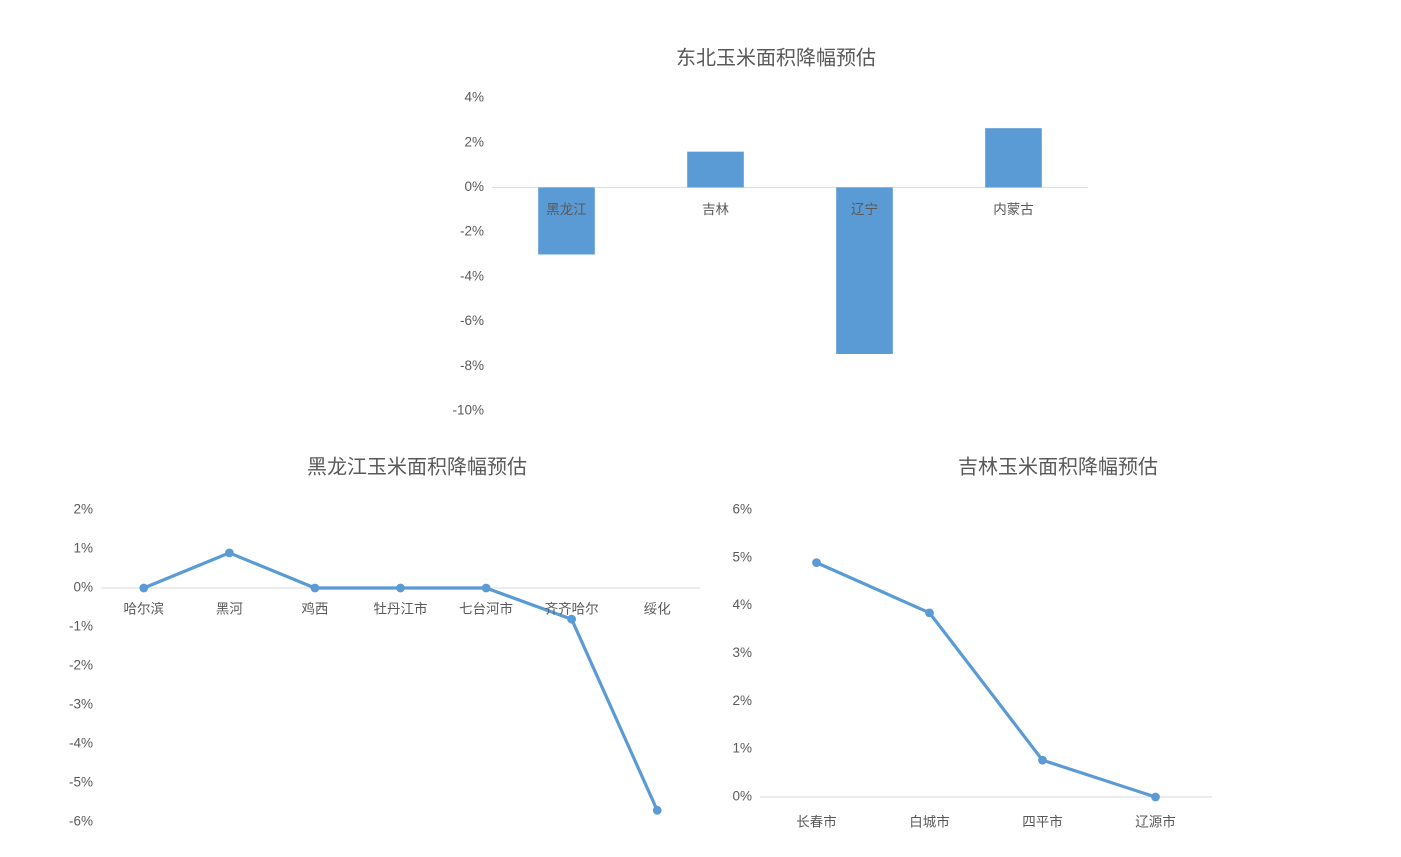 The width and height of the screenshot is (1401, 857). Describe the element at coordinates (81, 782) in the screenshot. I see `y-tick-label: -5%` at that location.